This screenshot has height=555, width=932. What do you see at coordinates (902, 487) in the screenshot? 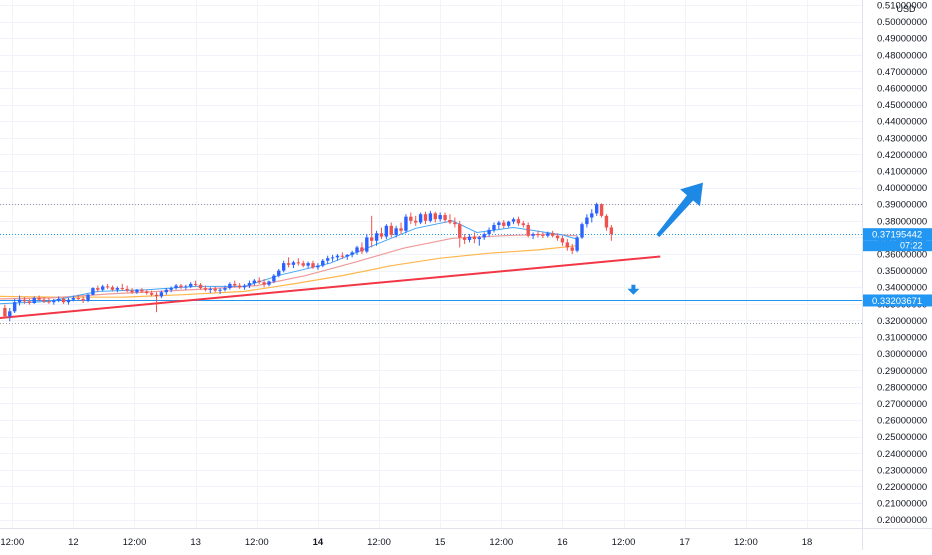
I see `price-tick-label: 0.22000000` at bounding box center [902, 487].